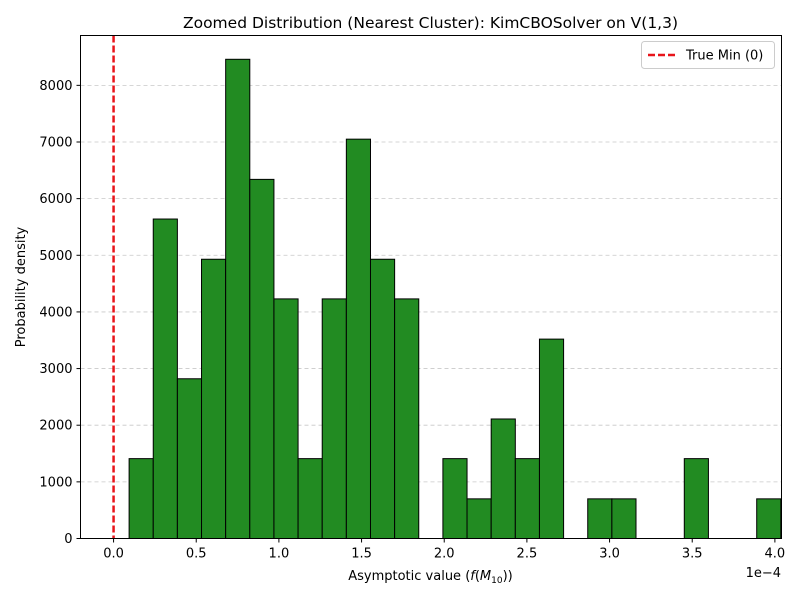 This screenshot has width=800, height=600. Describe the element at coordinates (55, 312) in the screenshot. I see `y-tick-label: 4000` at that location.